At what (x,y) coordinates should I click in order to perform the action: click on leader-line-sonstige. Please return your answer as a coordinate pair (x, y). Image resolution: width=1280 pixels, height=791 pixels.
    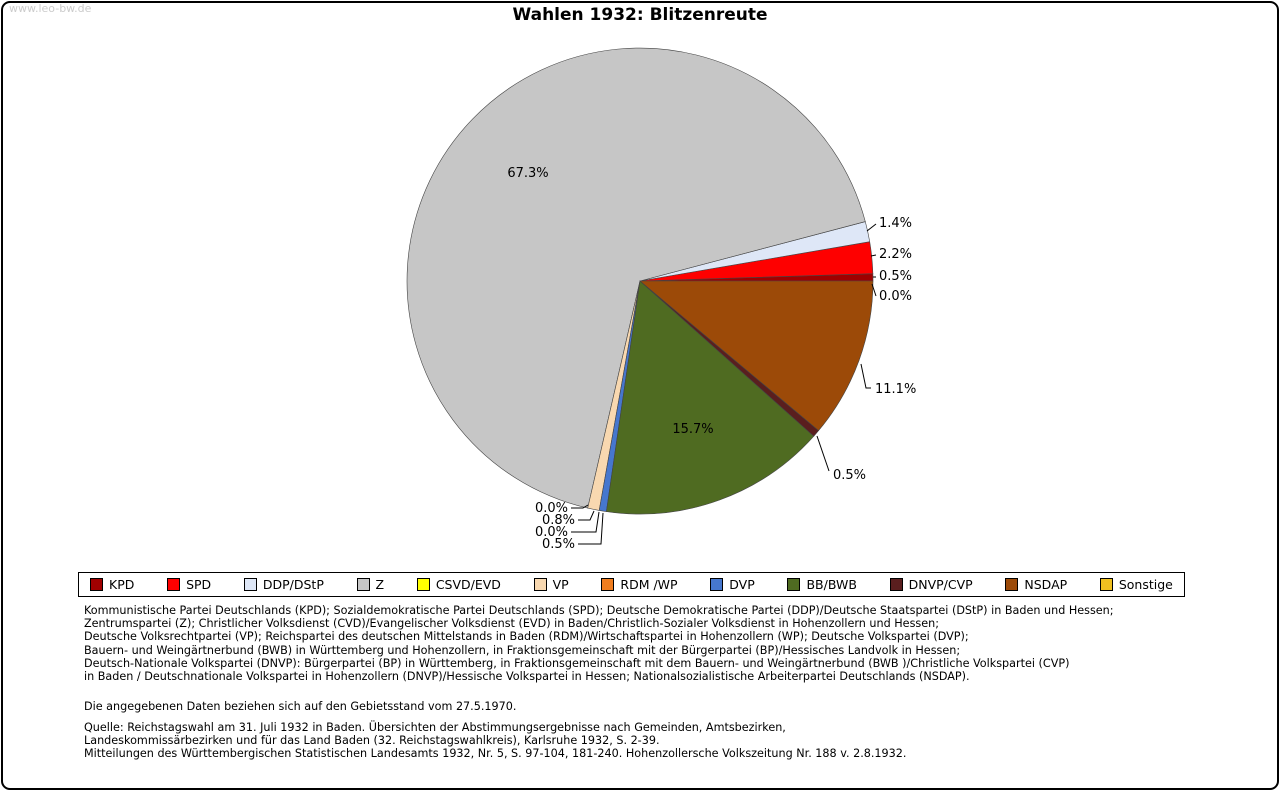
    Looking at the image, I should click on (874, 290).